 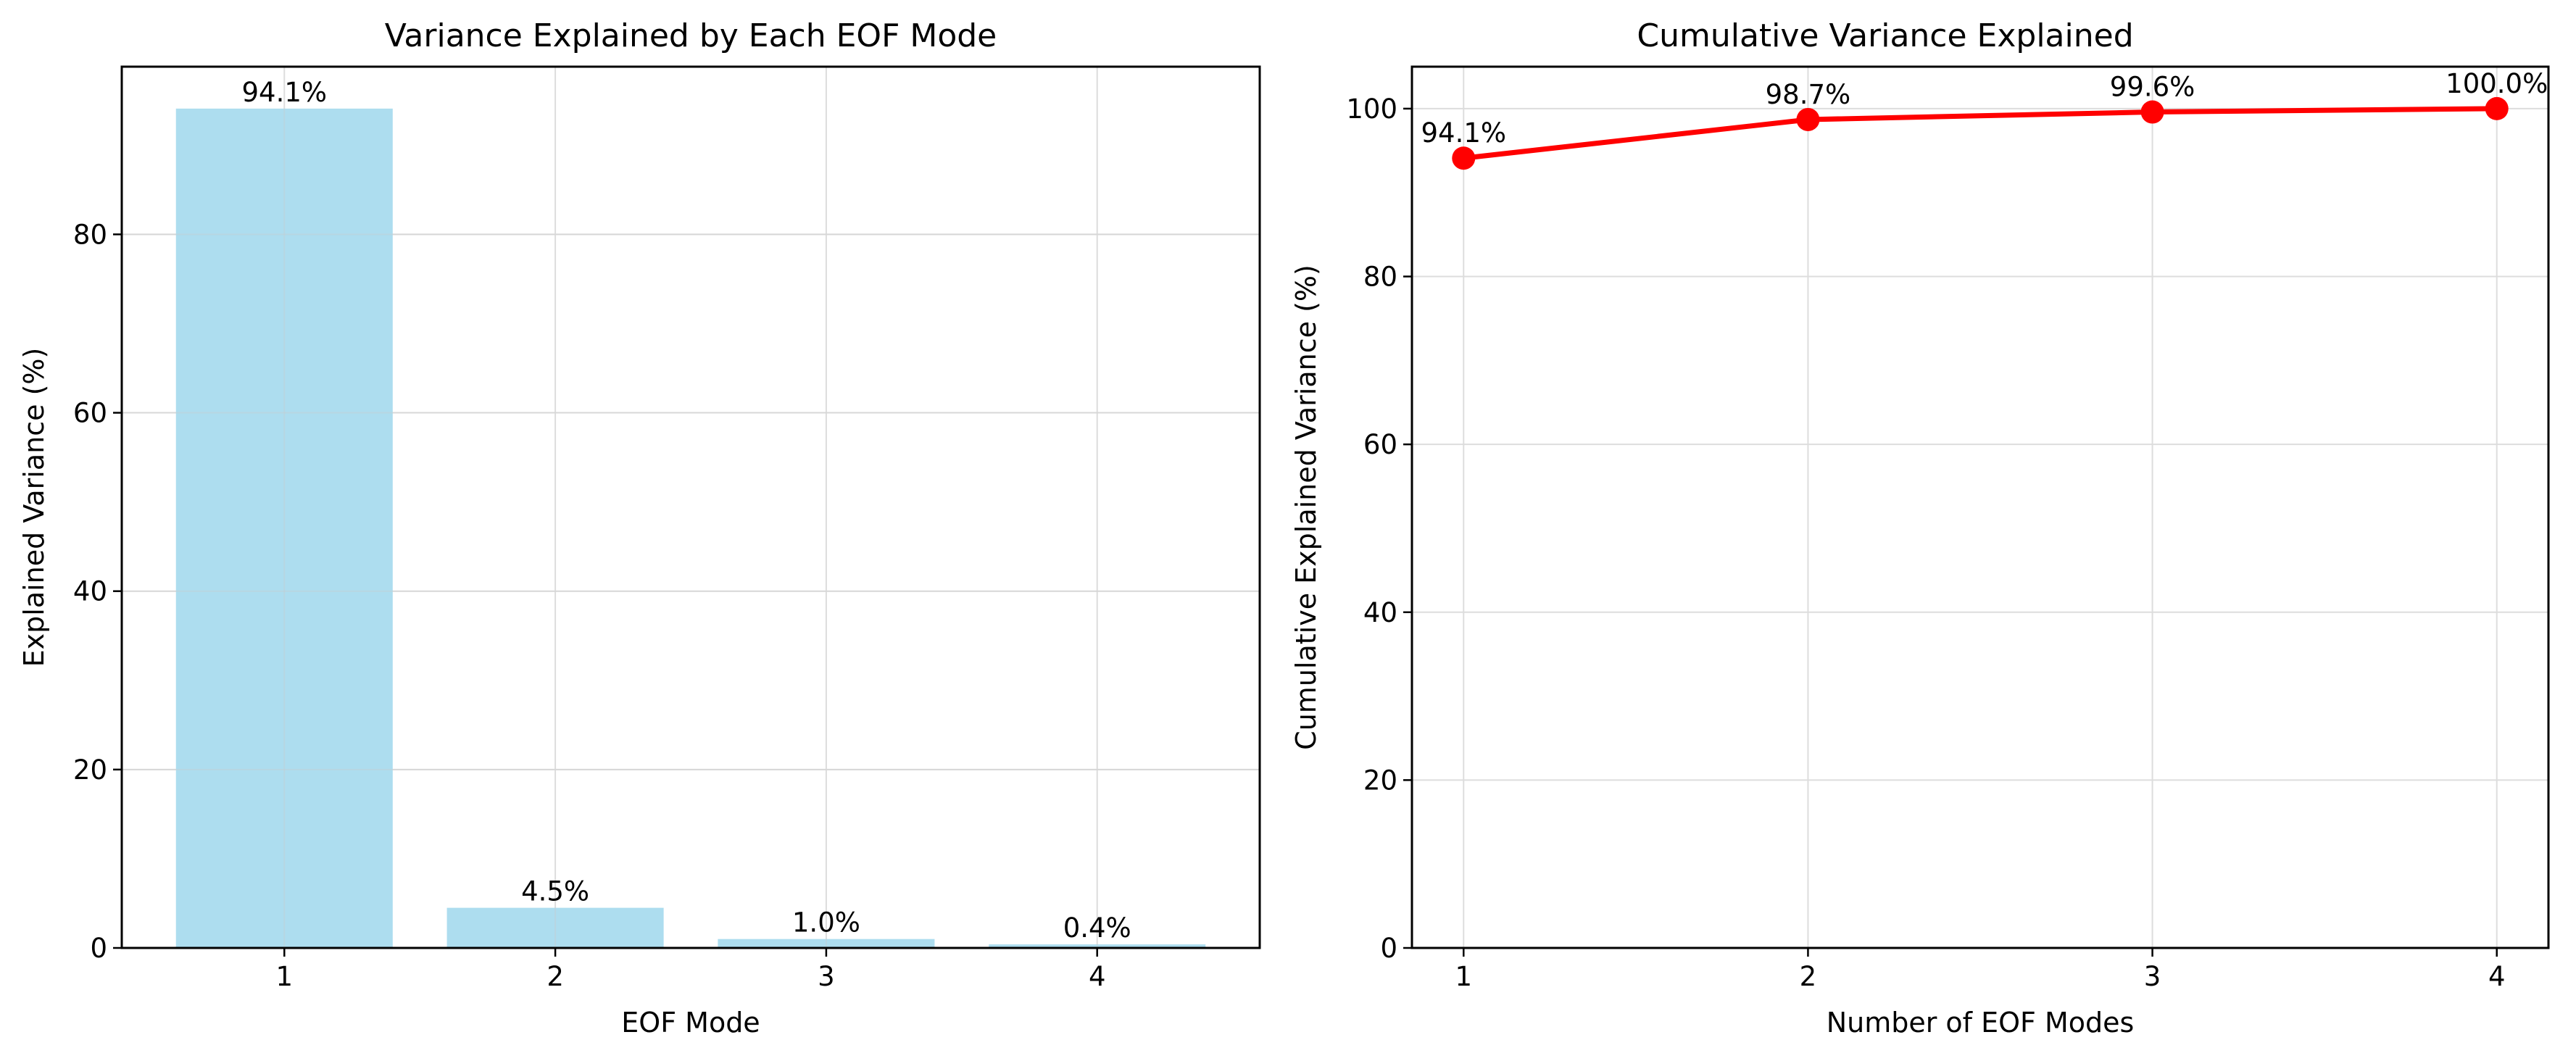 What do you see at coordinates (555, 977) in the screenshot?
I see `bar-chart-x-tick-label: 2` at bounding box center [555, 977].